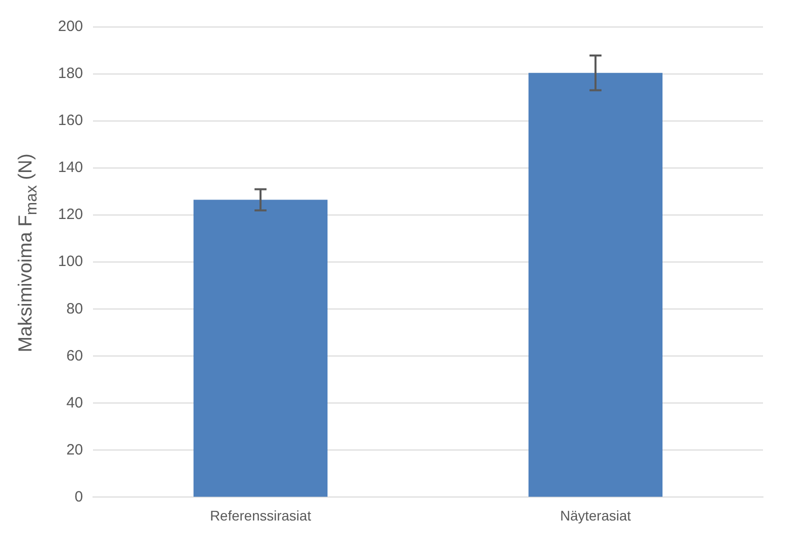  What do you see at coordinates (71, 27) in the screenshot?
I see `y-tick-label: 200` at bounding box center [71, 27].